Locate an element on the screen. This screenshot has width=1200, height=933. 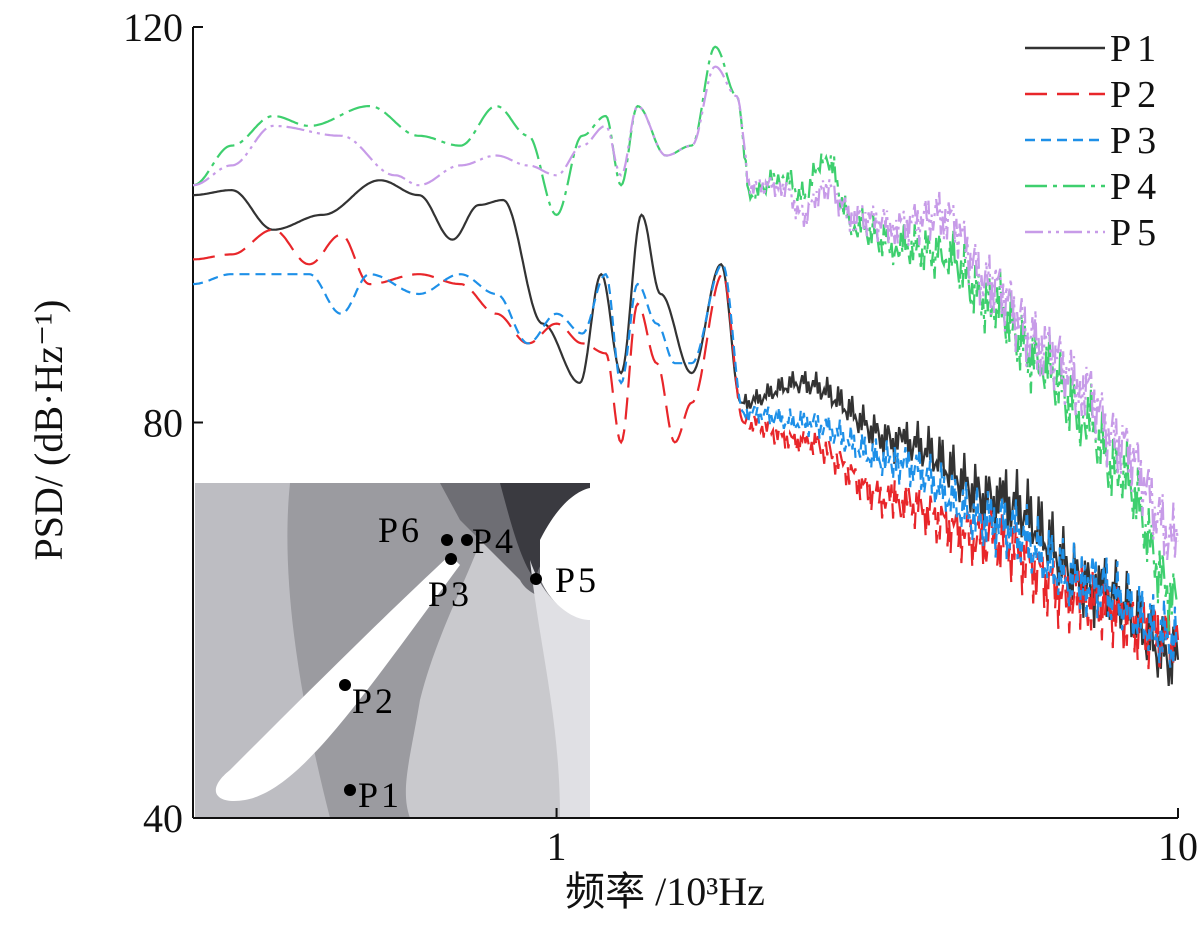
legend-label: P4 is located at coordinates (1136, 187).